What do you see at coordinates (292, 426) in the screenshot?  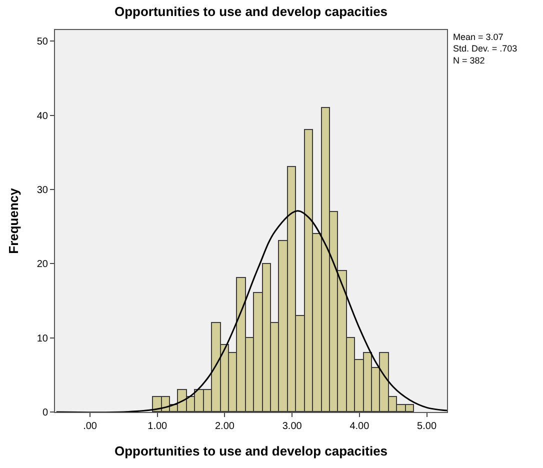 I see `x-tick-label: 3.00` at bounding box center [292, 426].